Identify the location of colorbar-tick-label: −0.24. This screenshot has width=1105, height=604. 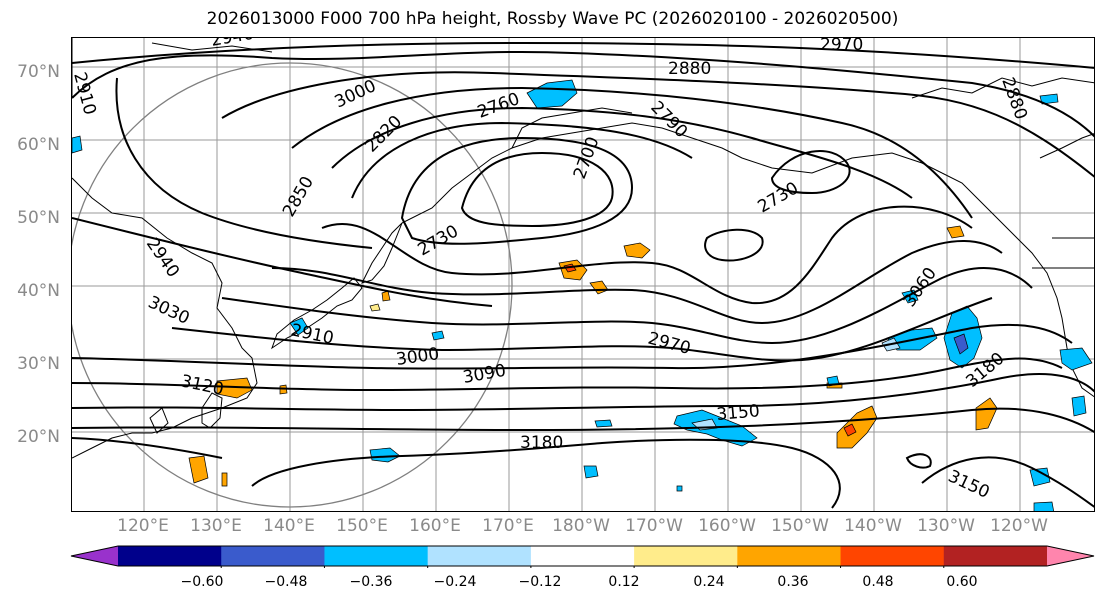
(455, 582).